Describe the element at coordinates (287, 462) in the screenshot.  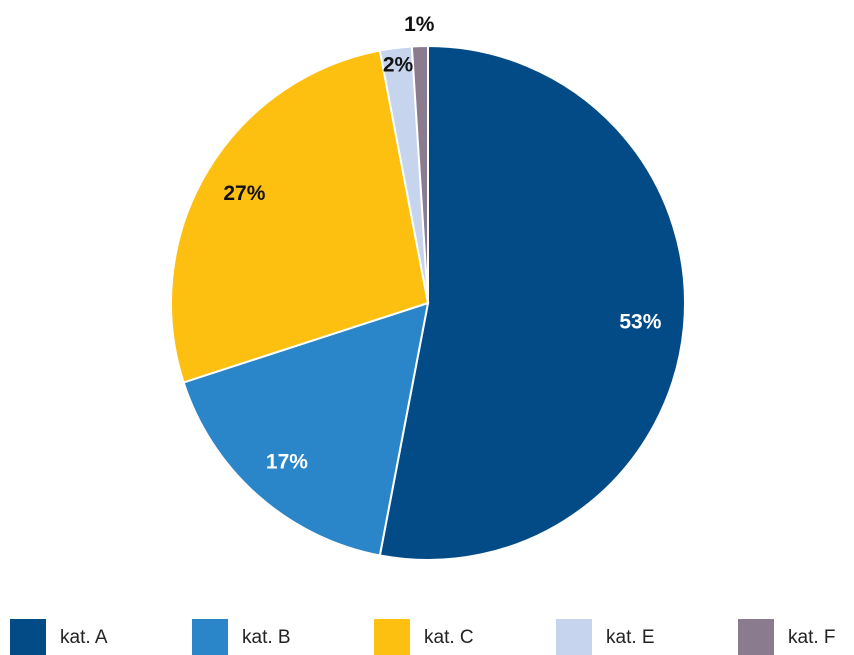
I see `data-label: 17%` at that location.